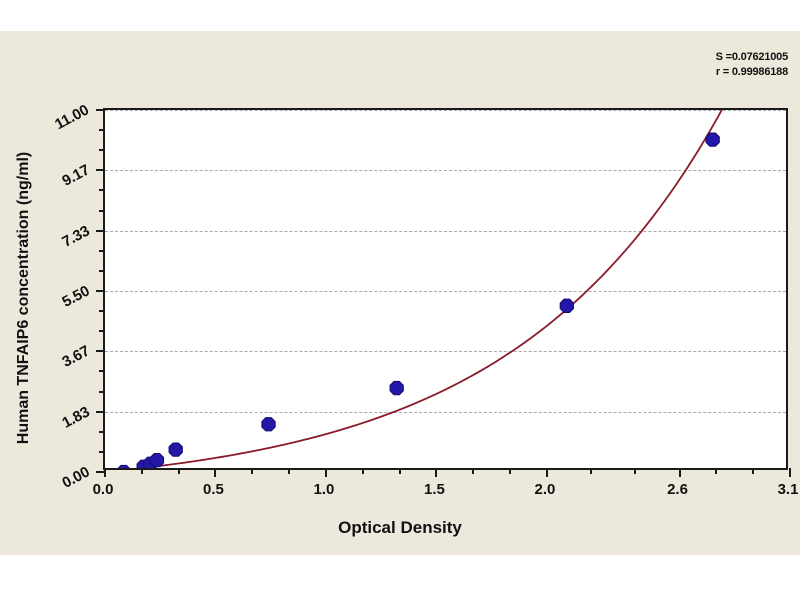 The height and width of the screenshot is (600, 800). Describe the element at coordinates (23, 298) in the screenshot. I see `y-axis-title: Human TNFAIP6 concentration (ng/ml)` at that location.